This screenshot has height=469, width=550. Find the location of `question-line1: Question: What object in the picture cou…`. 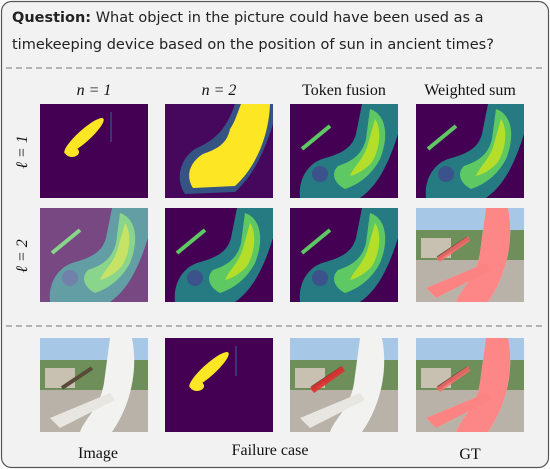

question-line1: Question: What object in the picture cou… is located at coordinates (248, 18).